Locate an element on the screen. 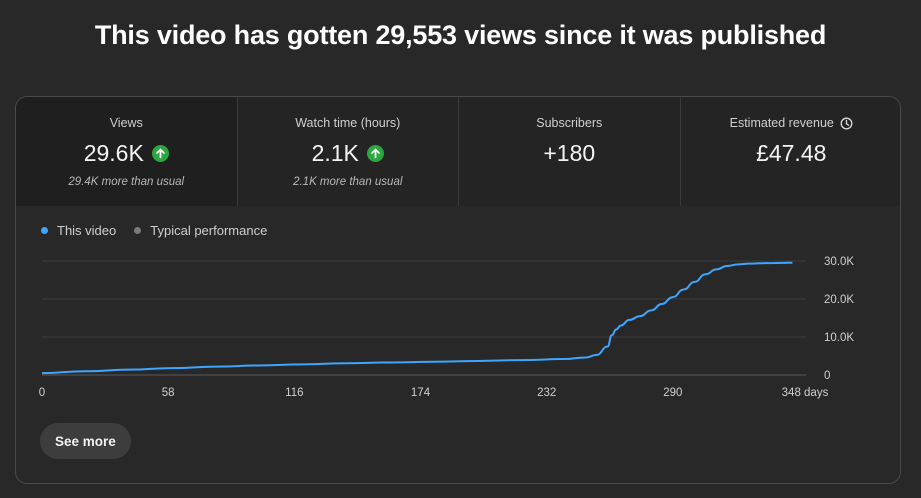 The image size is (921, 498). see-more-button: See more is located at coordinates (85, 441).